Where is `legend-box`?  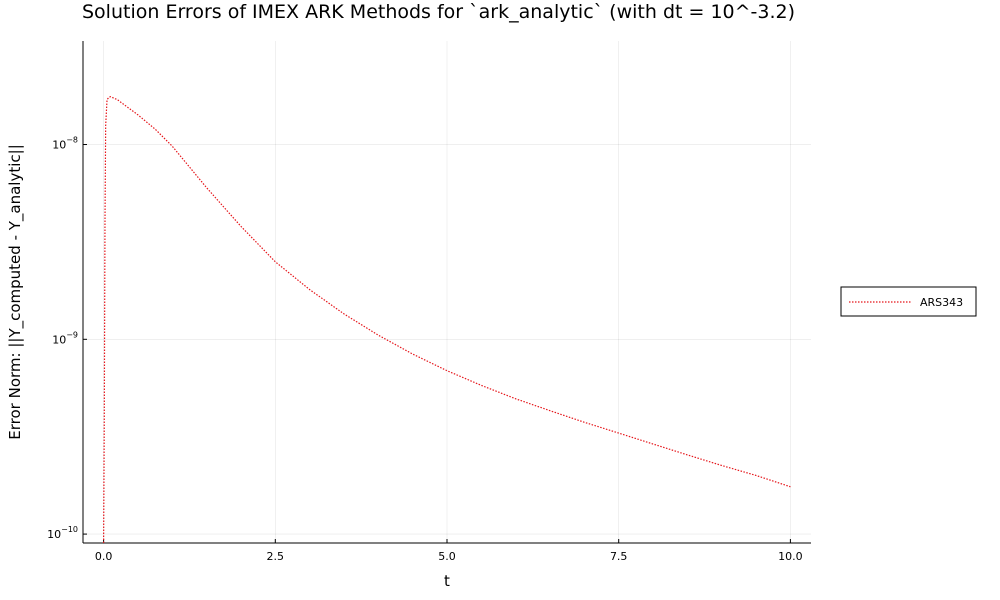
legend-box is located at coordinates (908, 301).